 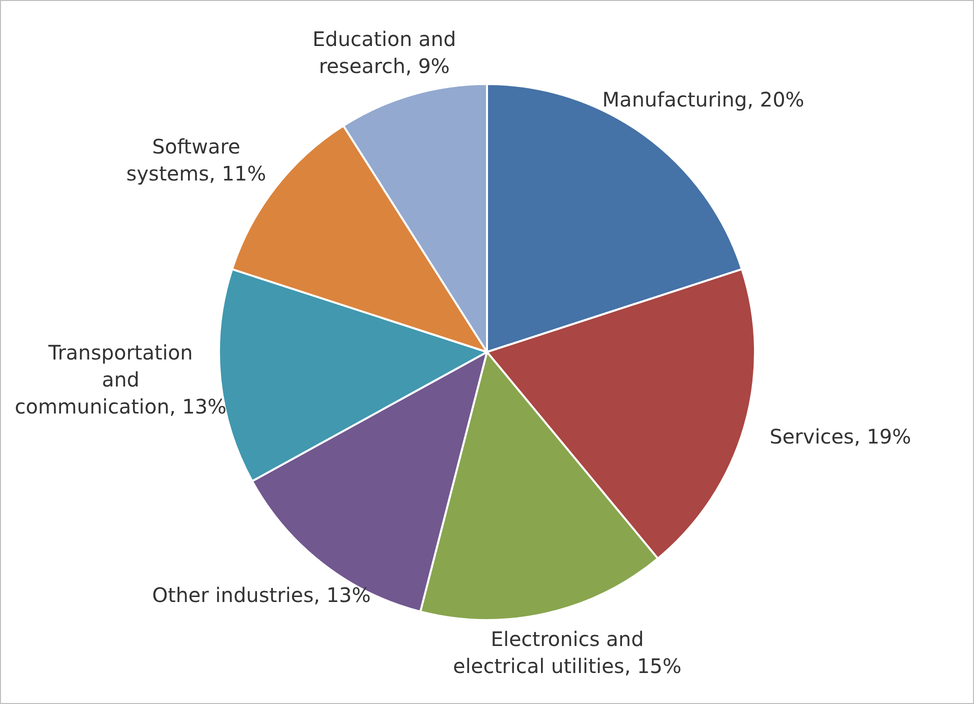 I want to click on slice-label: Other industries, 13%, so click(x=261, y=595).